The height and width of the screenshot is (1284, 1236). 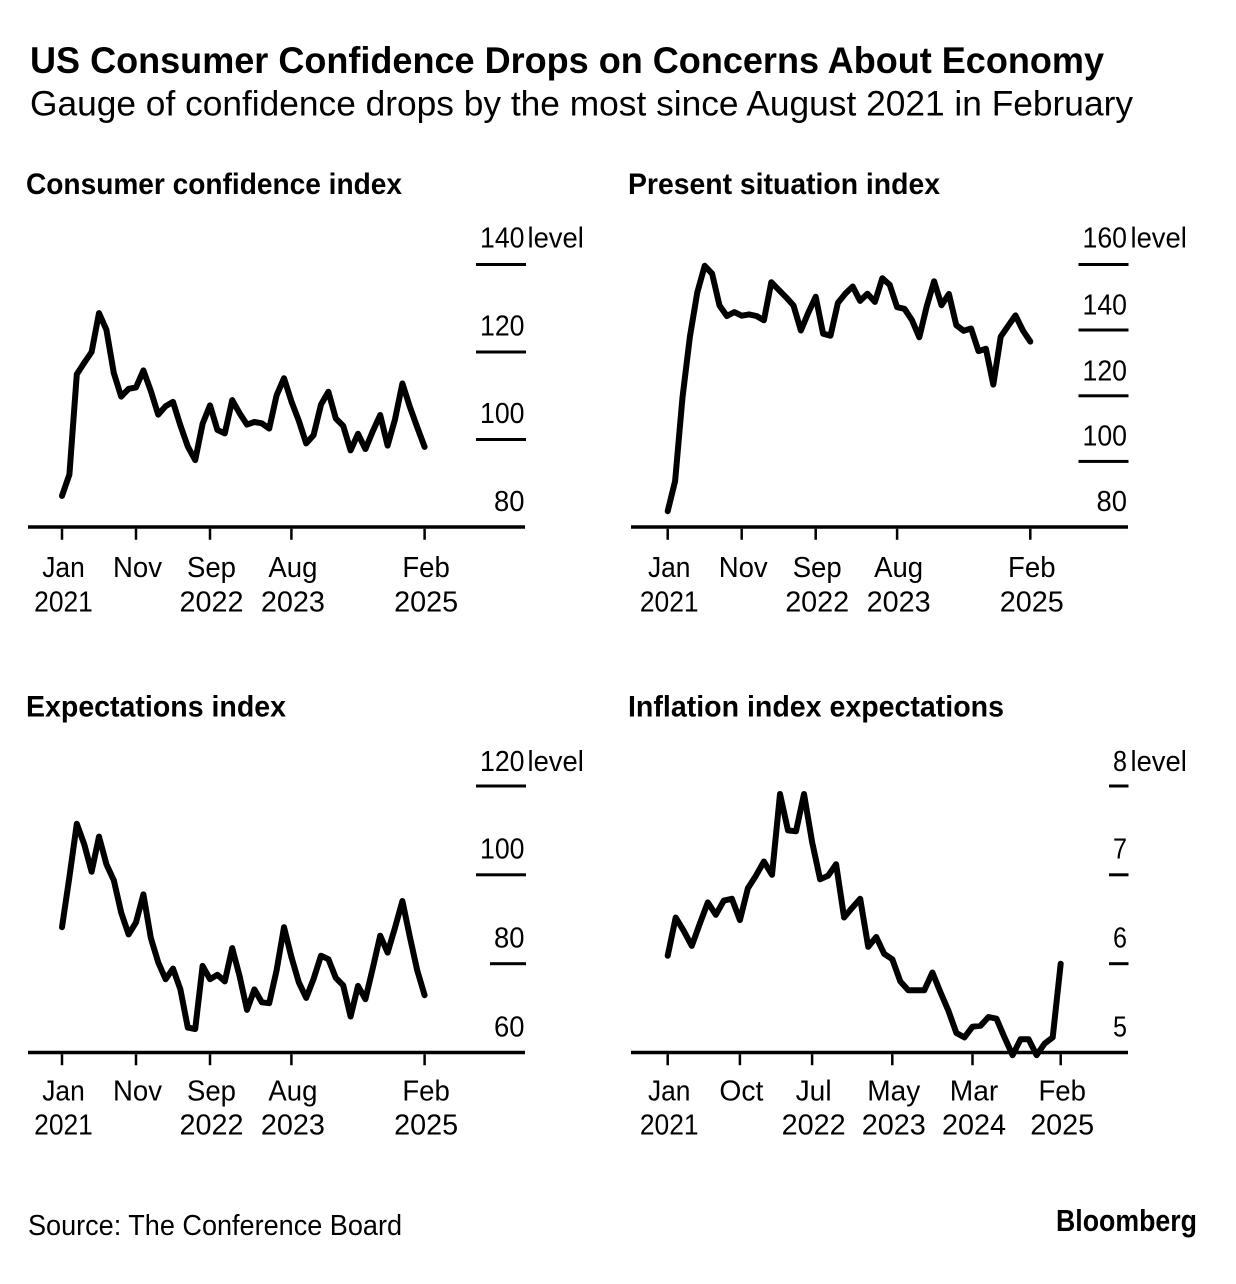 I want to click on svg-text: 2024, so click(x=974, y=1126).